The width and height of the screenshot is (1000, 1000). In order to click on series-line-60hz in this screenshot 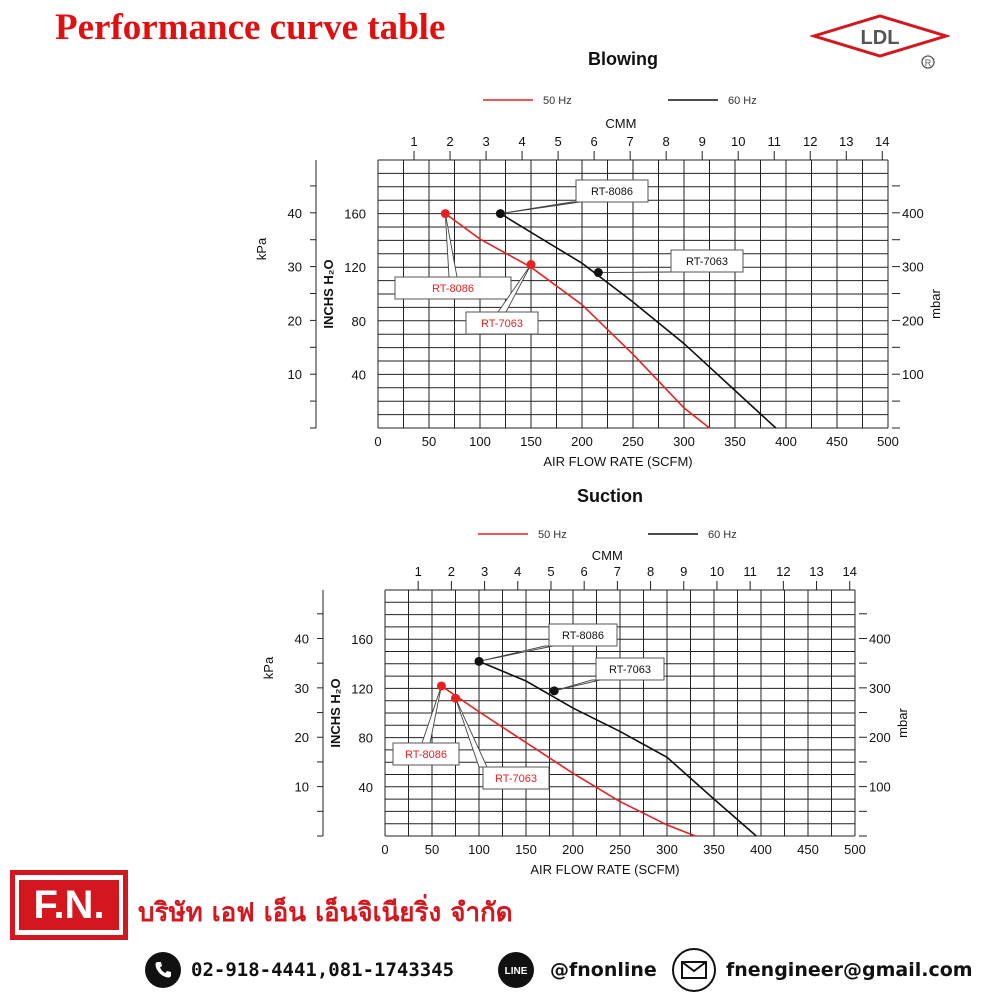, I will do `click(617, 748)`.